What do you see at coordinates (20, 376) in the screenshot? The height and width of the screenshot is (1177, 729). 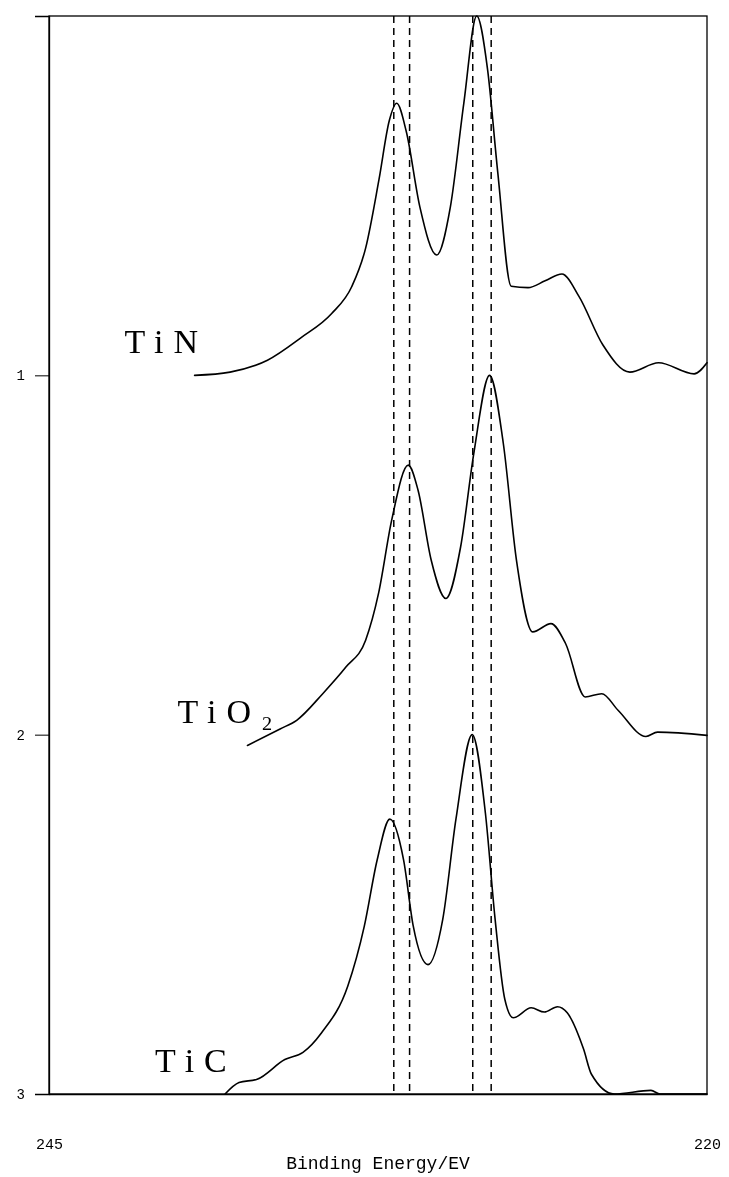 I see `y-tick-label: 1` at bounding box center [20, 376].